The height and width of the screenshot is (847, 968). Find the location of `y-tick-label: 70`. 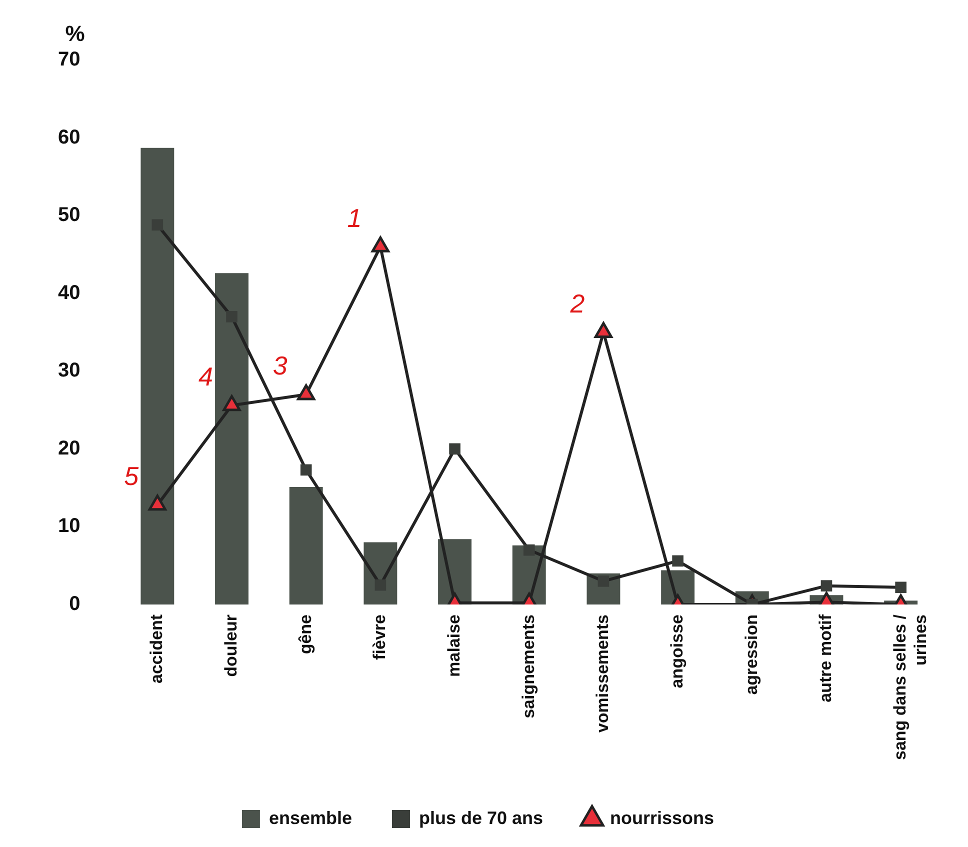

y-tick-label: 70 is located at coordinates (69, 59).